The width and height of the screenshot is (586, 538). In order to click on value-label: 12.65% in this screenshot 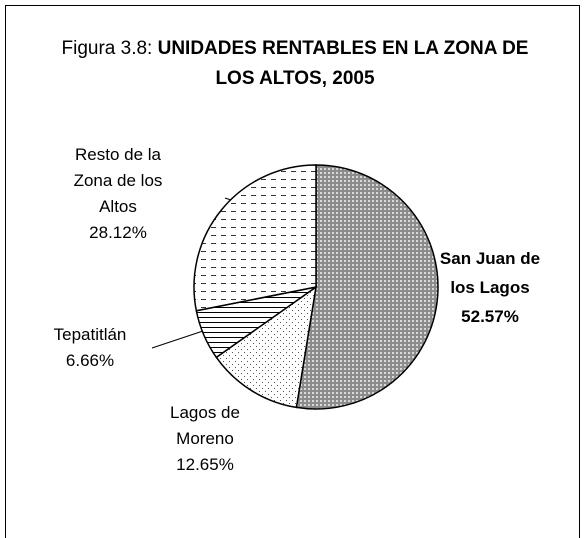, I will do `click(205, 464)`.